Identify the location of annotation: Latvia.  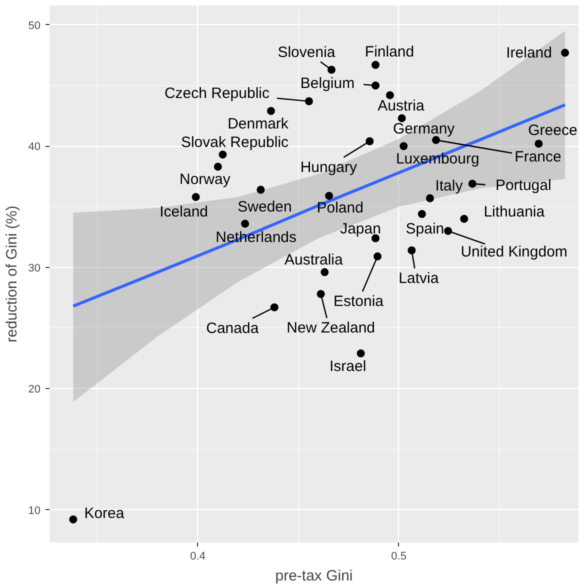
(419, 278).